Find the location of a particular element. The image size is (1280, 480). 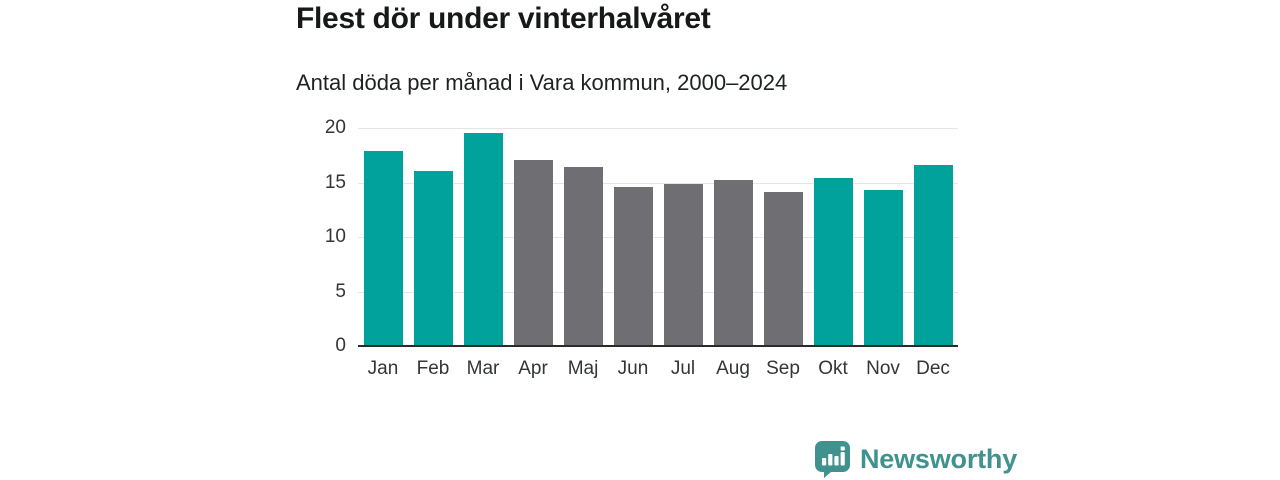

bar-slot-aug is located at coordinates (733, 237).